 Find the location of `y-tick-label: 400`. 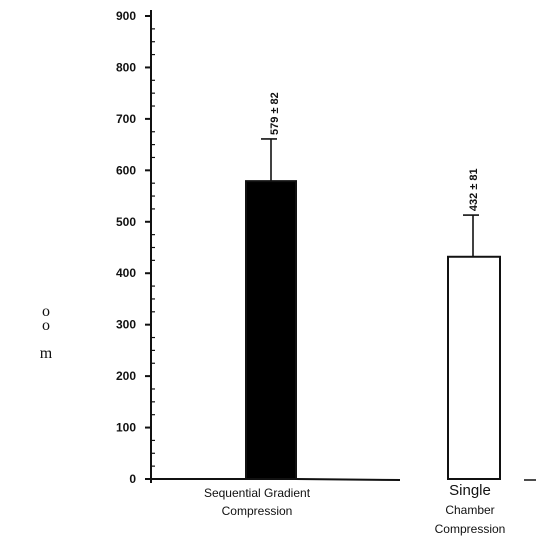

y-tick-label: 400 is located at coordinates (126, 273).